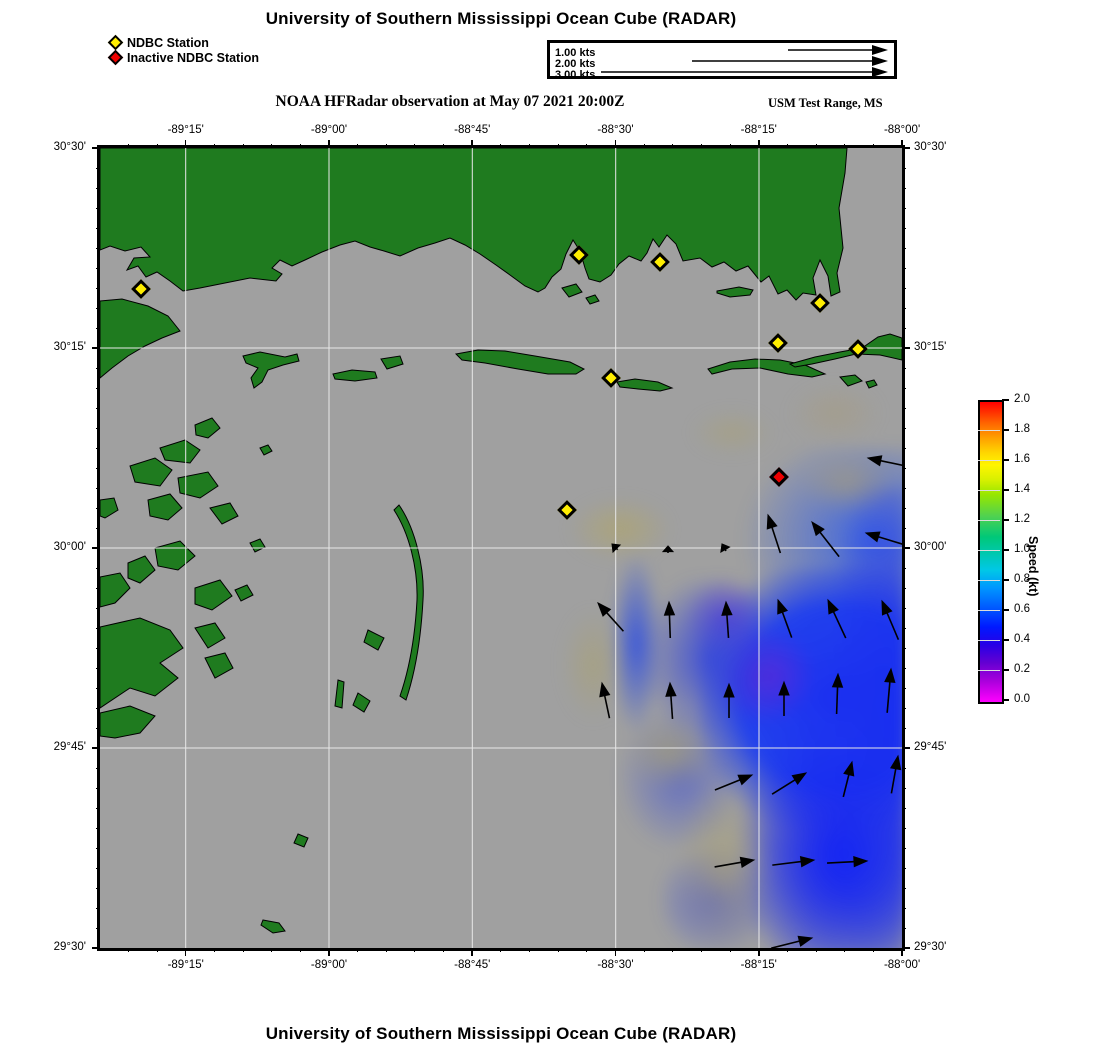  Describe the element at coordinates (193, 57) in the screenshot. I see `legend-inactive-label: Inactive NDBC Station` at that location.